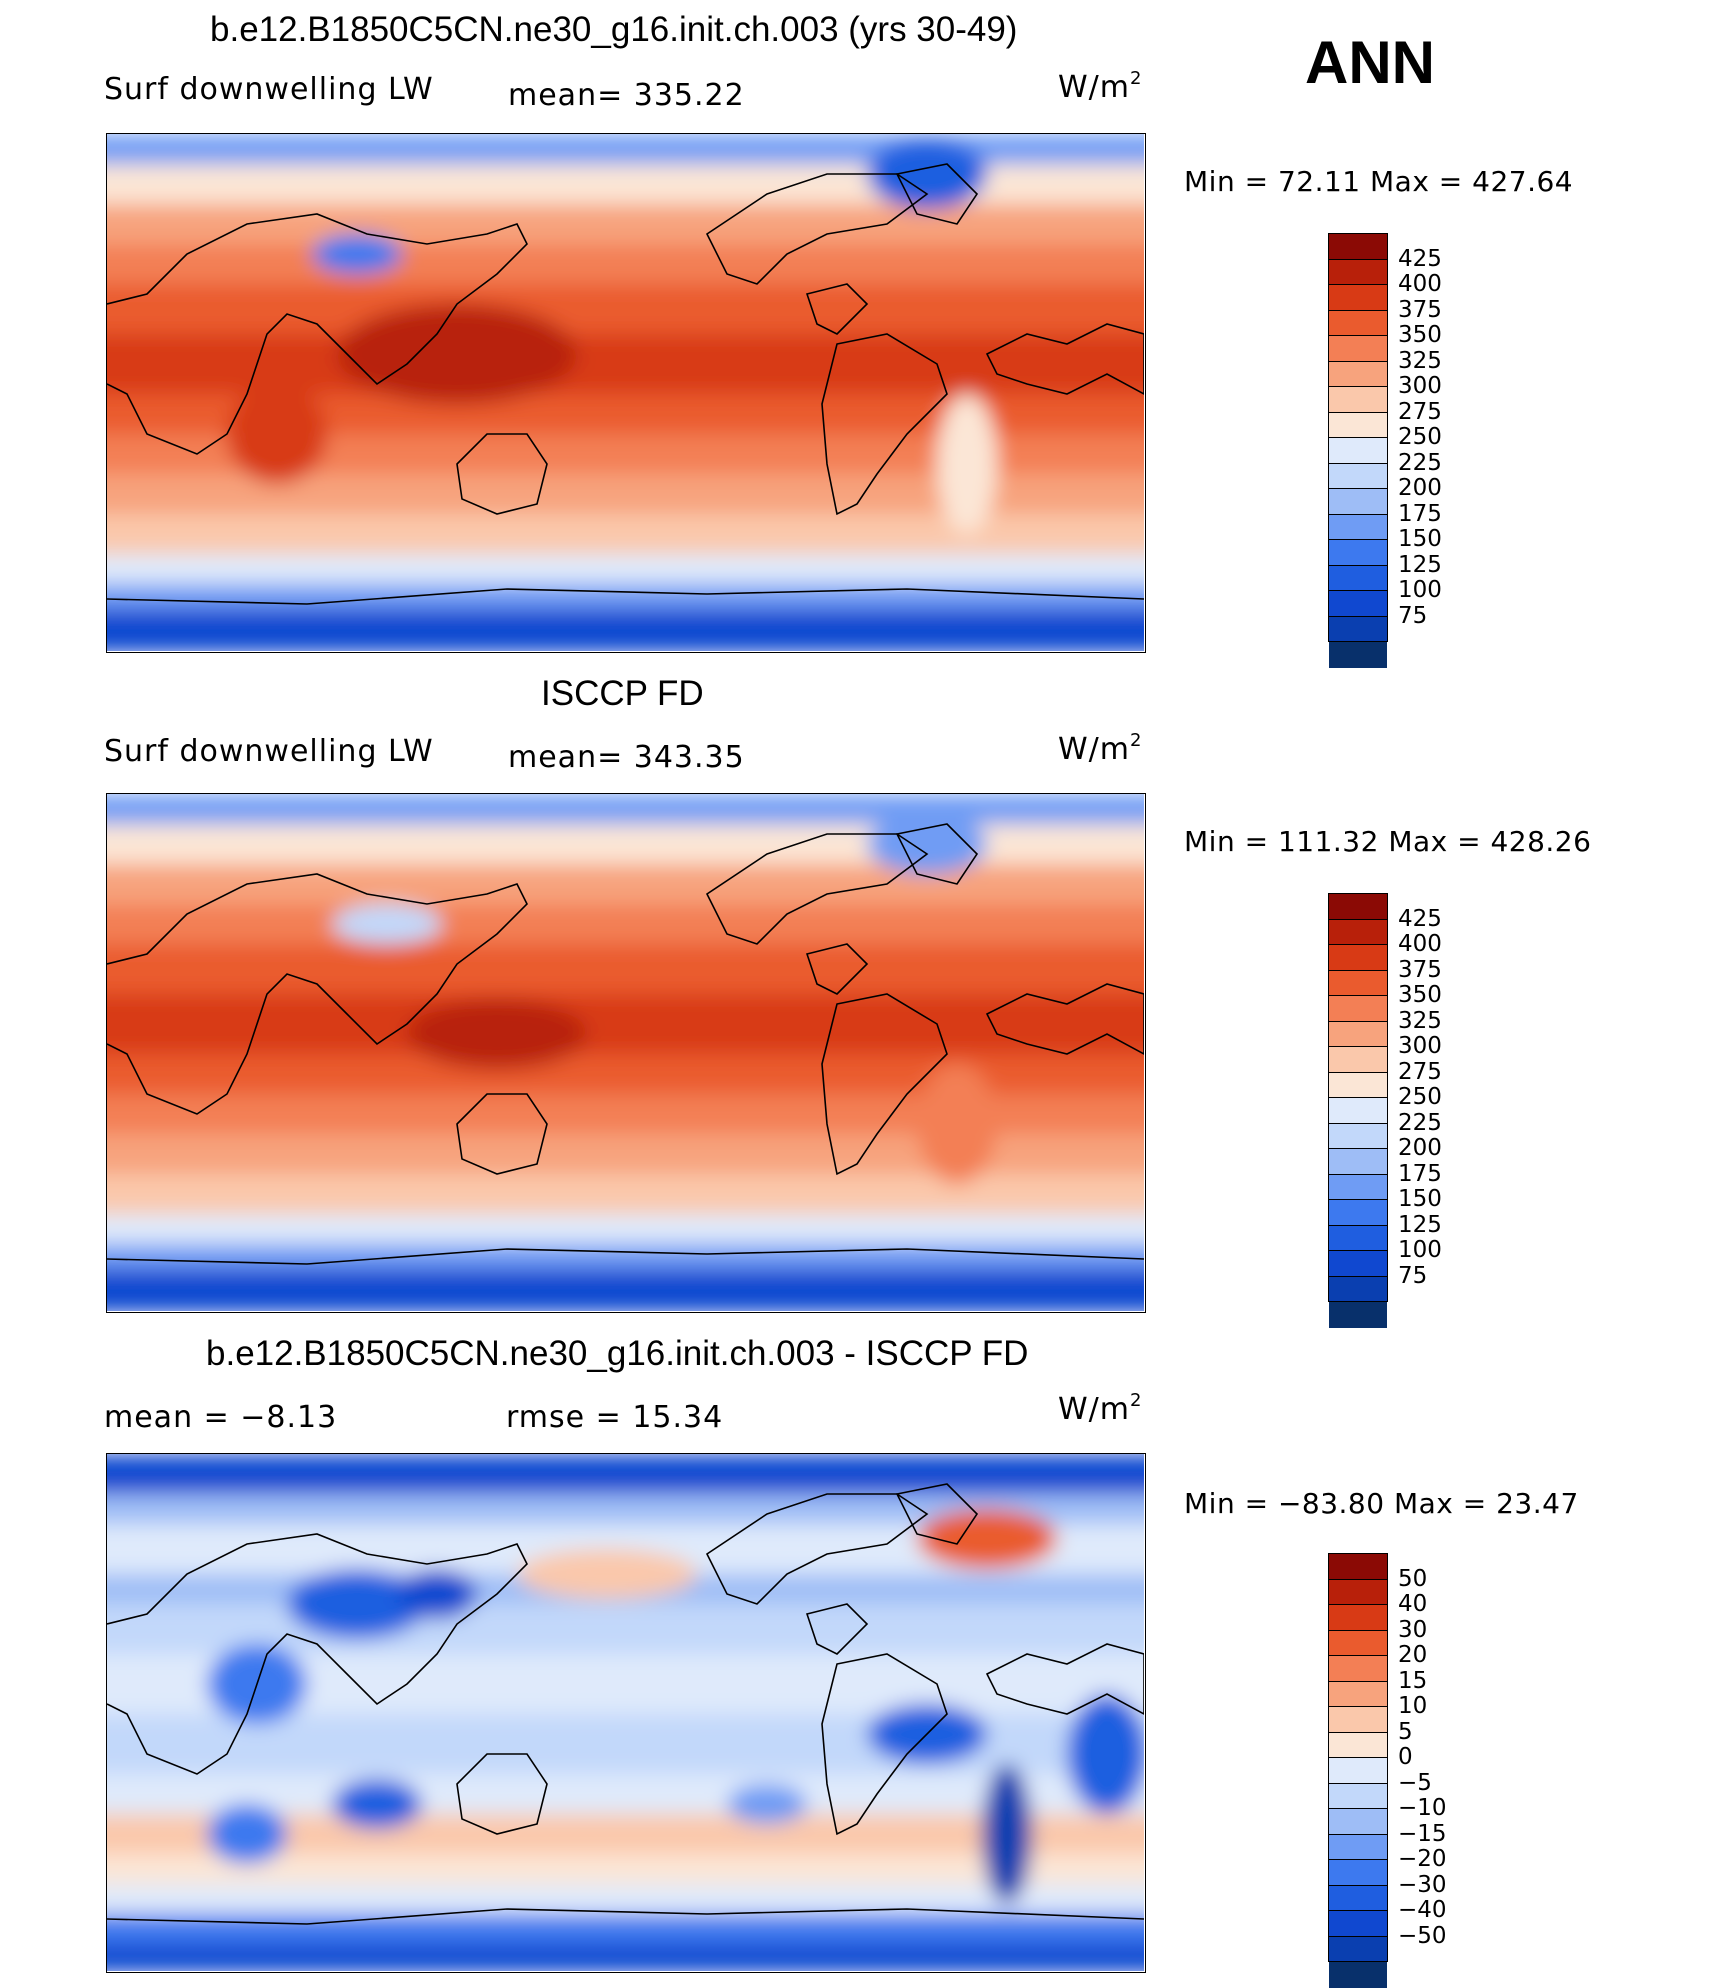  Describe the element at coordinates (1422, 1884) in the screenshot. I see `colorbar-tick-label: −30` at that location.